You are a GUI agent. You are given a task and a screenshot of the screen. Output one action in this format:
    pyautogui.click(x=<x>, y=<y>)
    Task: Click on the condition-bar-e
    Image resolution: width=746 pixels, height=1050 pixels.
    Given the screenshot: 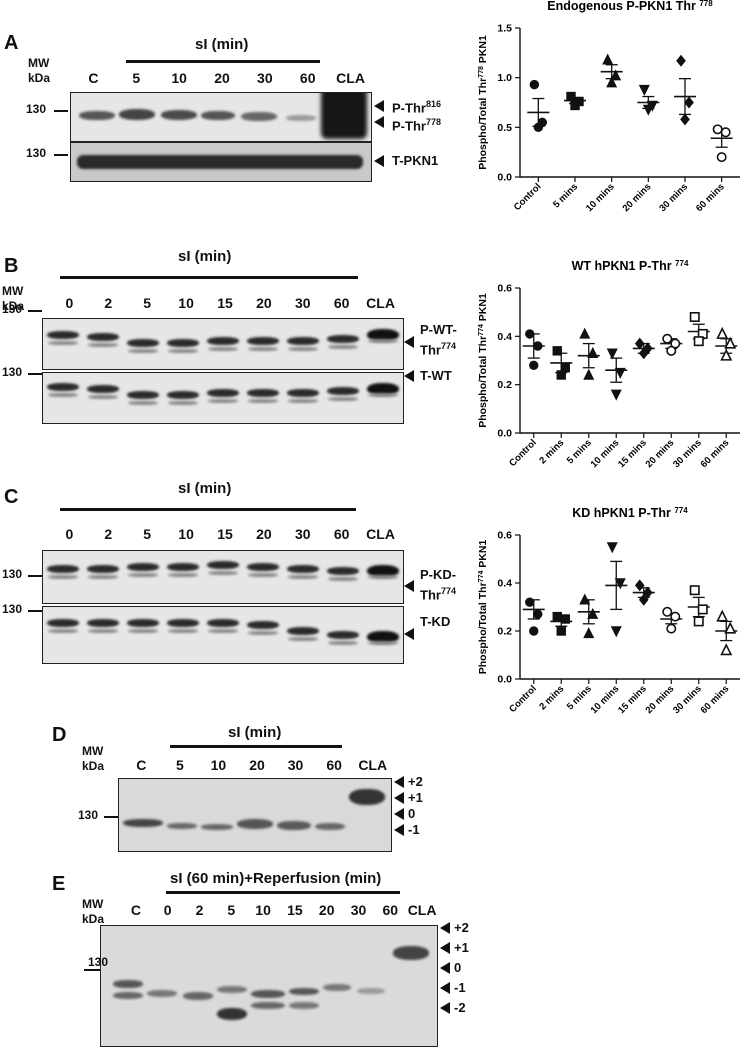 What is the action you would take?
    pyautogui.click(x=283, y=892)
    